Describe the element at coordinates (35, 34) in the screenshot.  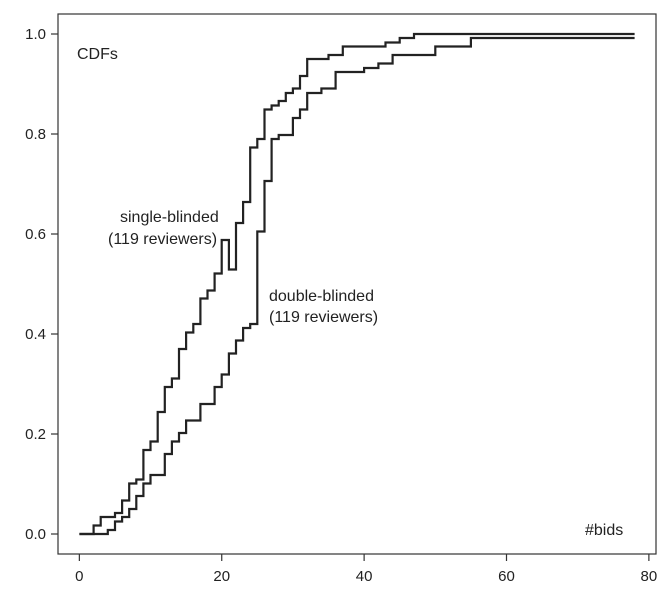
I see `y-tick-label: 1.0` at that location.